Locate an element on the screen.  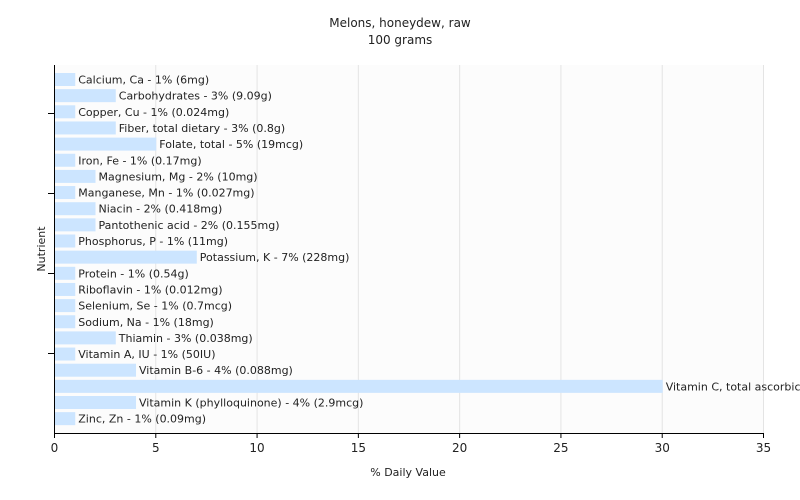
bar-label: Niacin - 2% (0.418mg) is located at coordinates (161, 209).